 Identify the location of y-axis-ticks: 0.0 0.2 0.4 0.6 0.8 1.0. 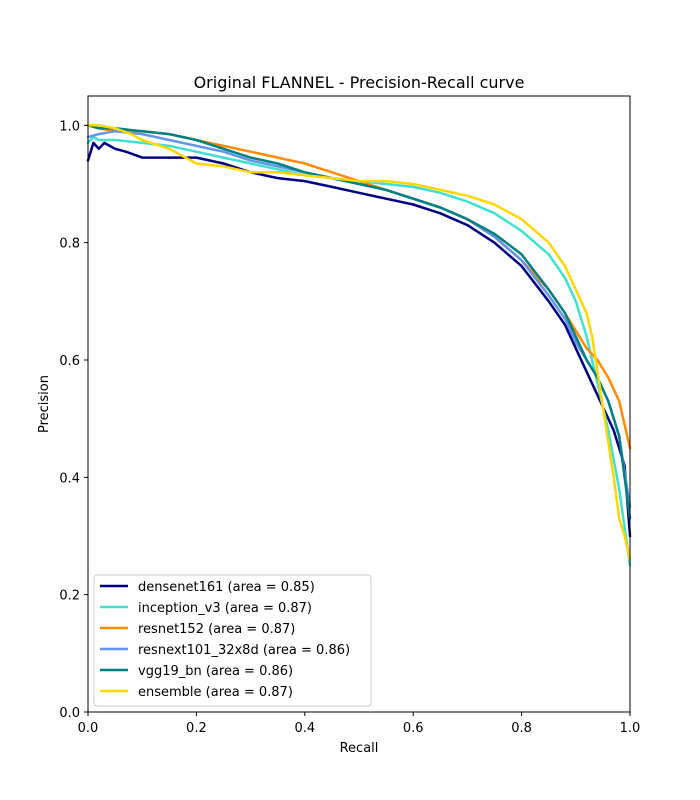
(73, 420).